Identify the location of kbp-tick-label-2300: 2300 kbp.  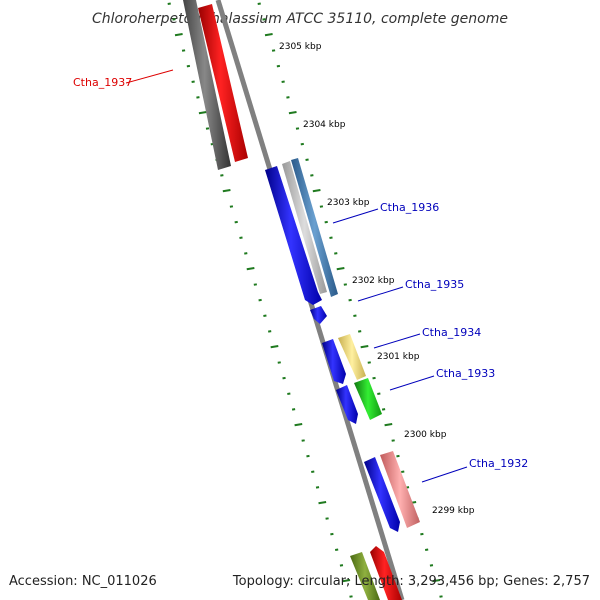
(425, 435).